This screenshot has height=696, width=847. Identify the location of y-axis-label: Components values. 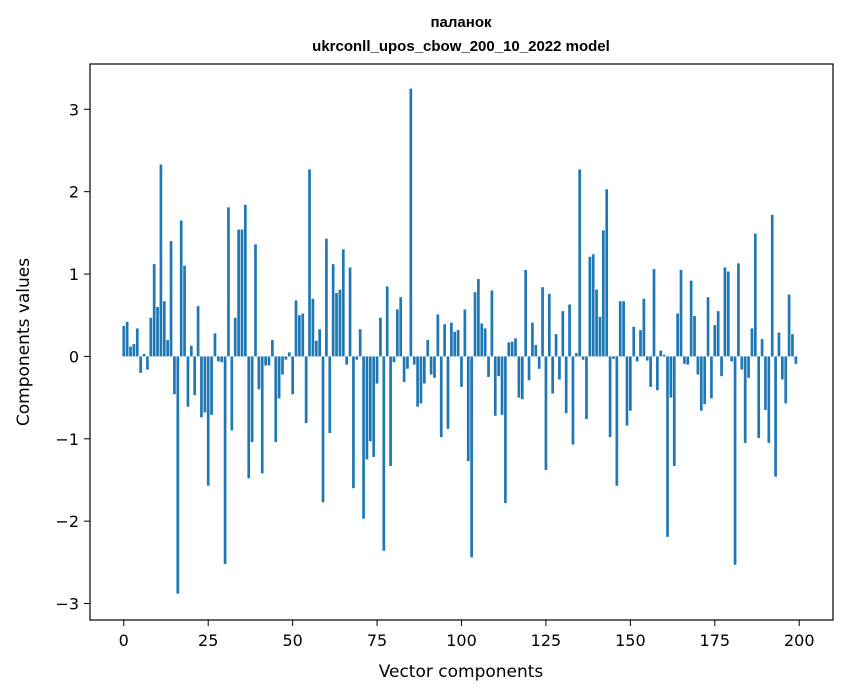
(24, 342).